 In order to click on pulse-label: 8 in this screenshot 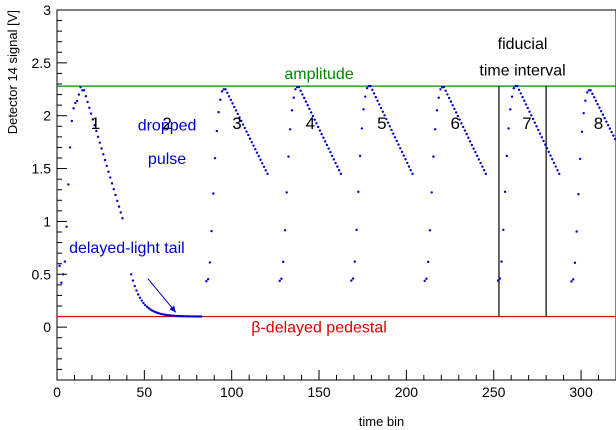, I will do `click(598, 123)`.